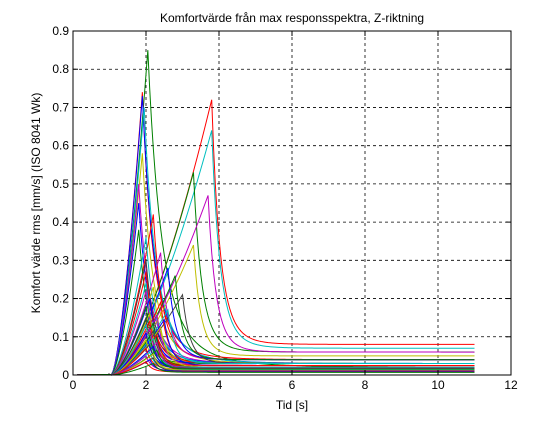 This screenshot has height=425, width=560. What do you see at coordinates (60, 184) in the screenshot?
I see `y-tick-label: 0.5` at bounding box center [60, 184].